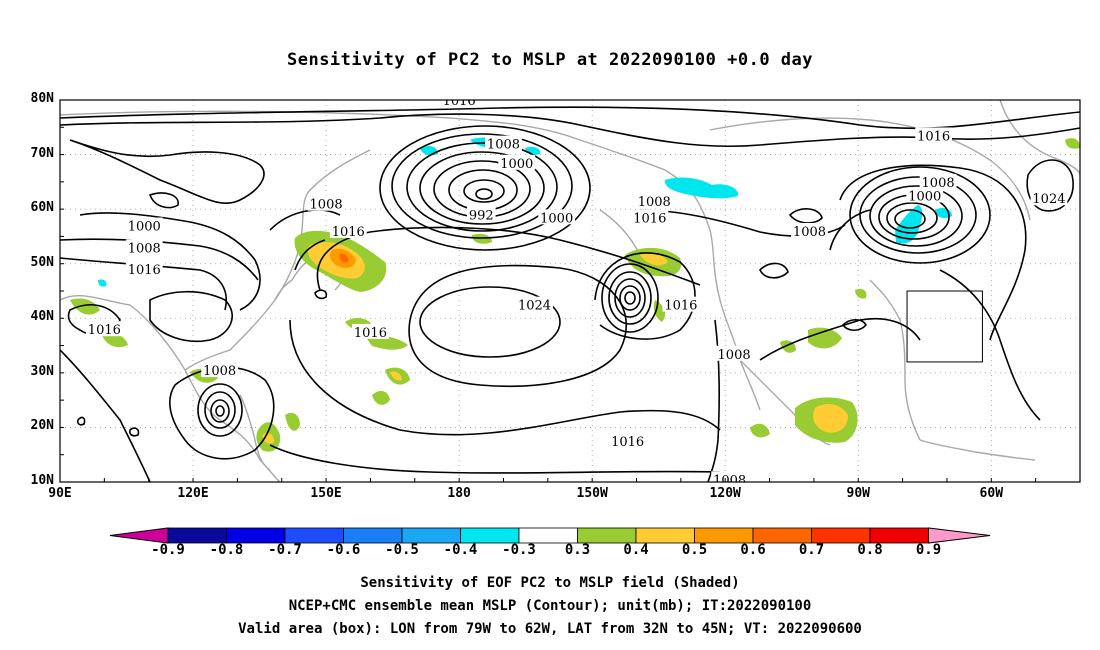 The height and width of the screenshot is (650, 1100). Describe the element at coordinates (811, 550) in the screenshot. I see `colorbar-label: 0.7` at that location.